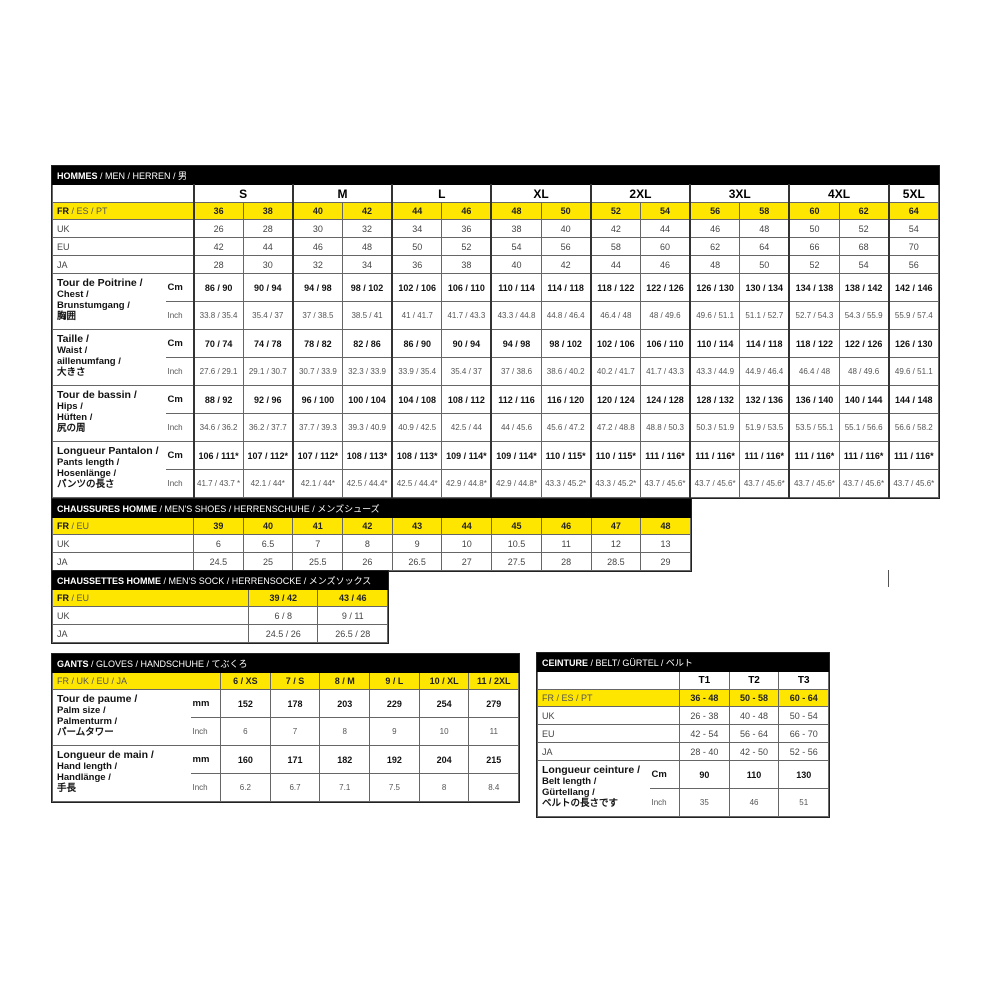 Image resolution: width=1005 pixels, height=1005 pixels. I want to click on unit-cm: mm, so click(205, 703).